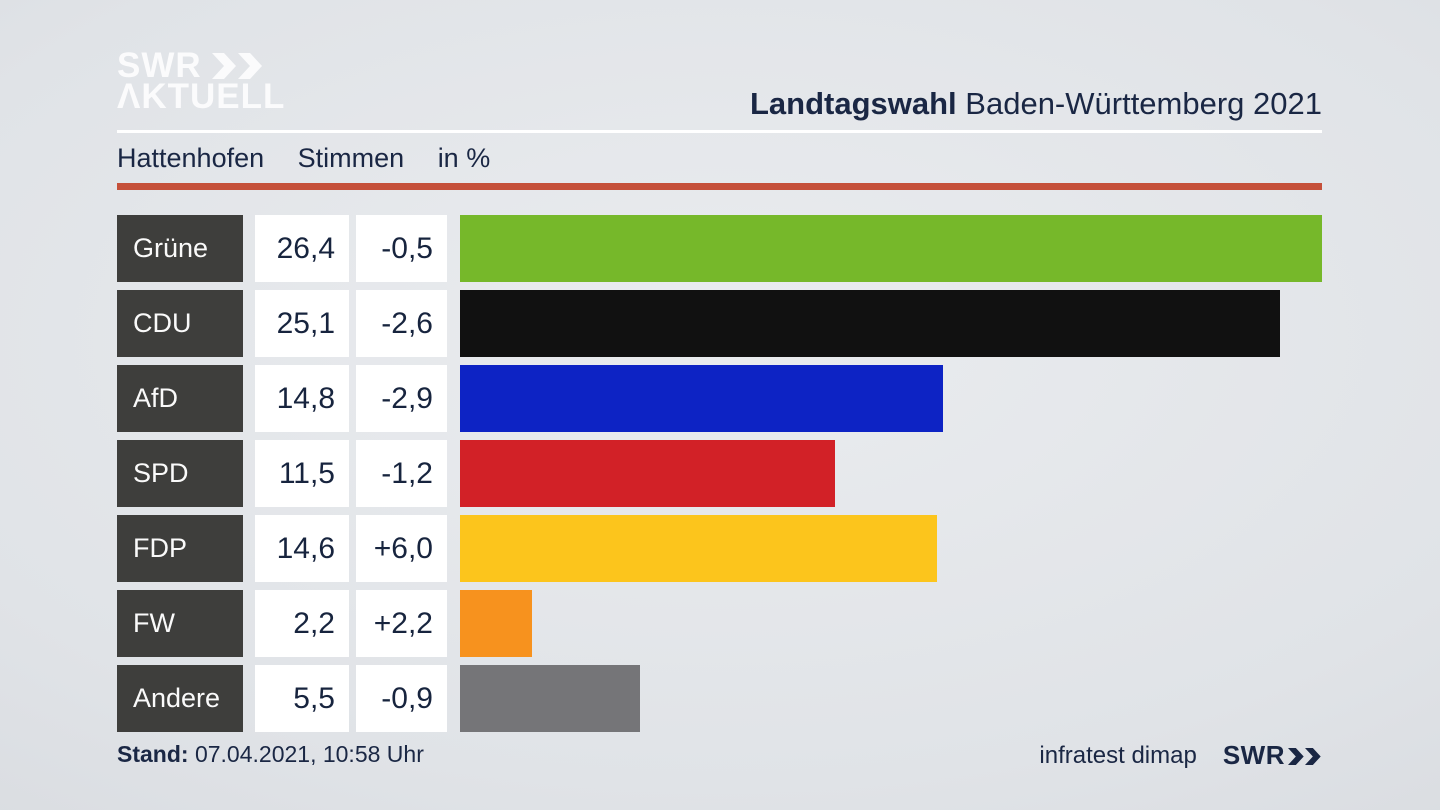  I want to click on party-change-value: -2,9, so click(401, 398).